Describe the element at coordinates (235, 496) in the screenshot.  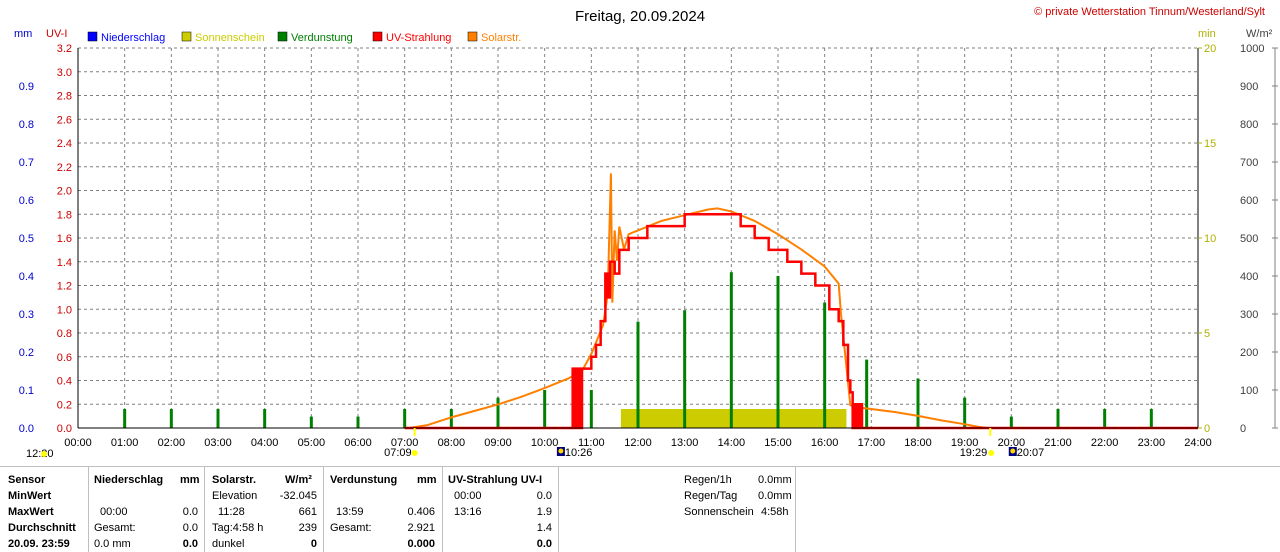
I see `solar-elevation-label: Elevation` at that location.